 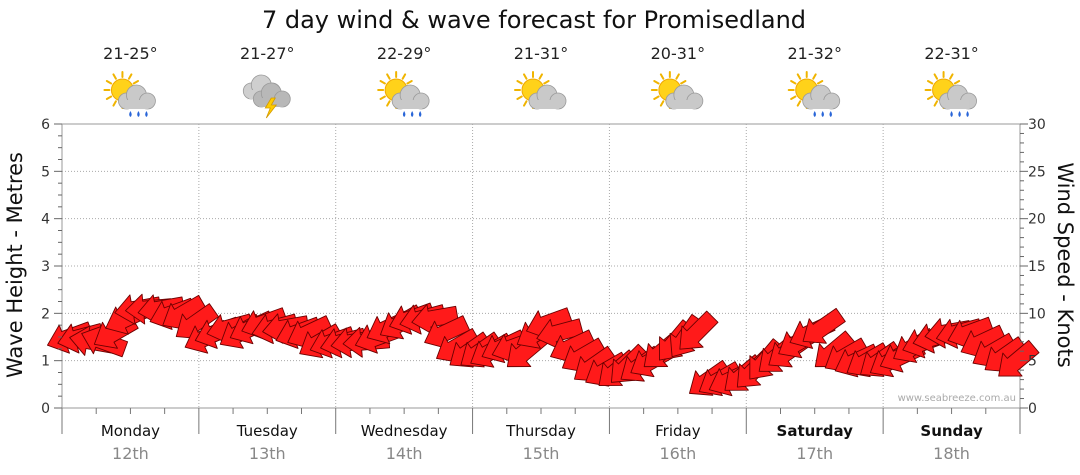 I want to click on y-left-tick-label: 4, so click(x=45, y=220).